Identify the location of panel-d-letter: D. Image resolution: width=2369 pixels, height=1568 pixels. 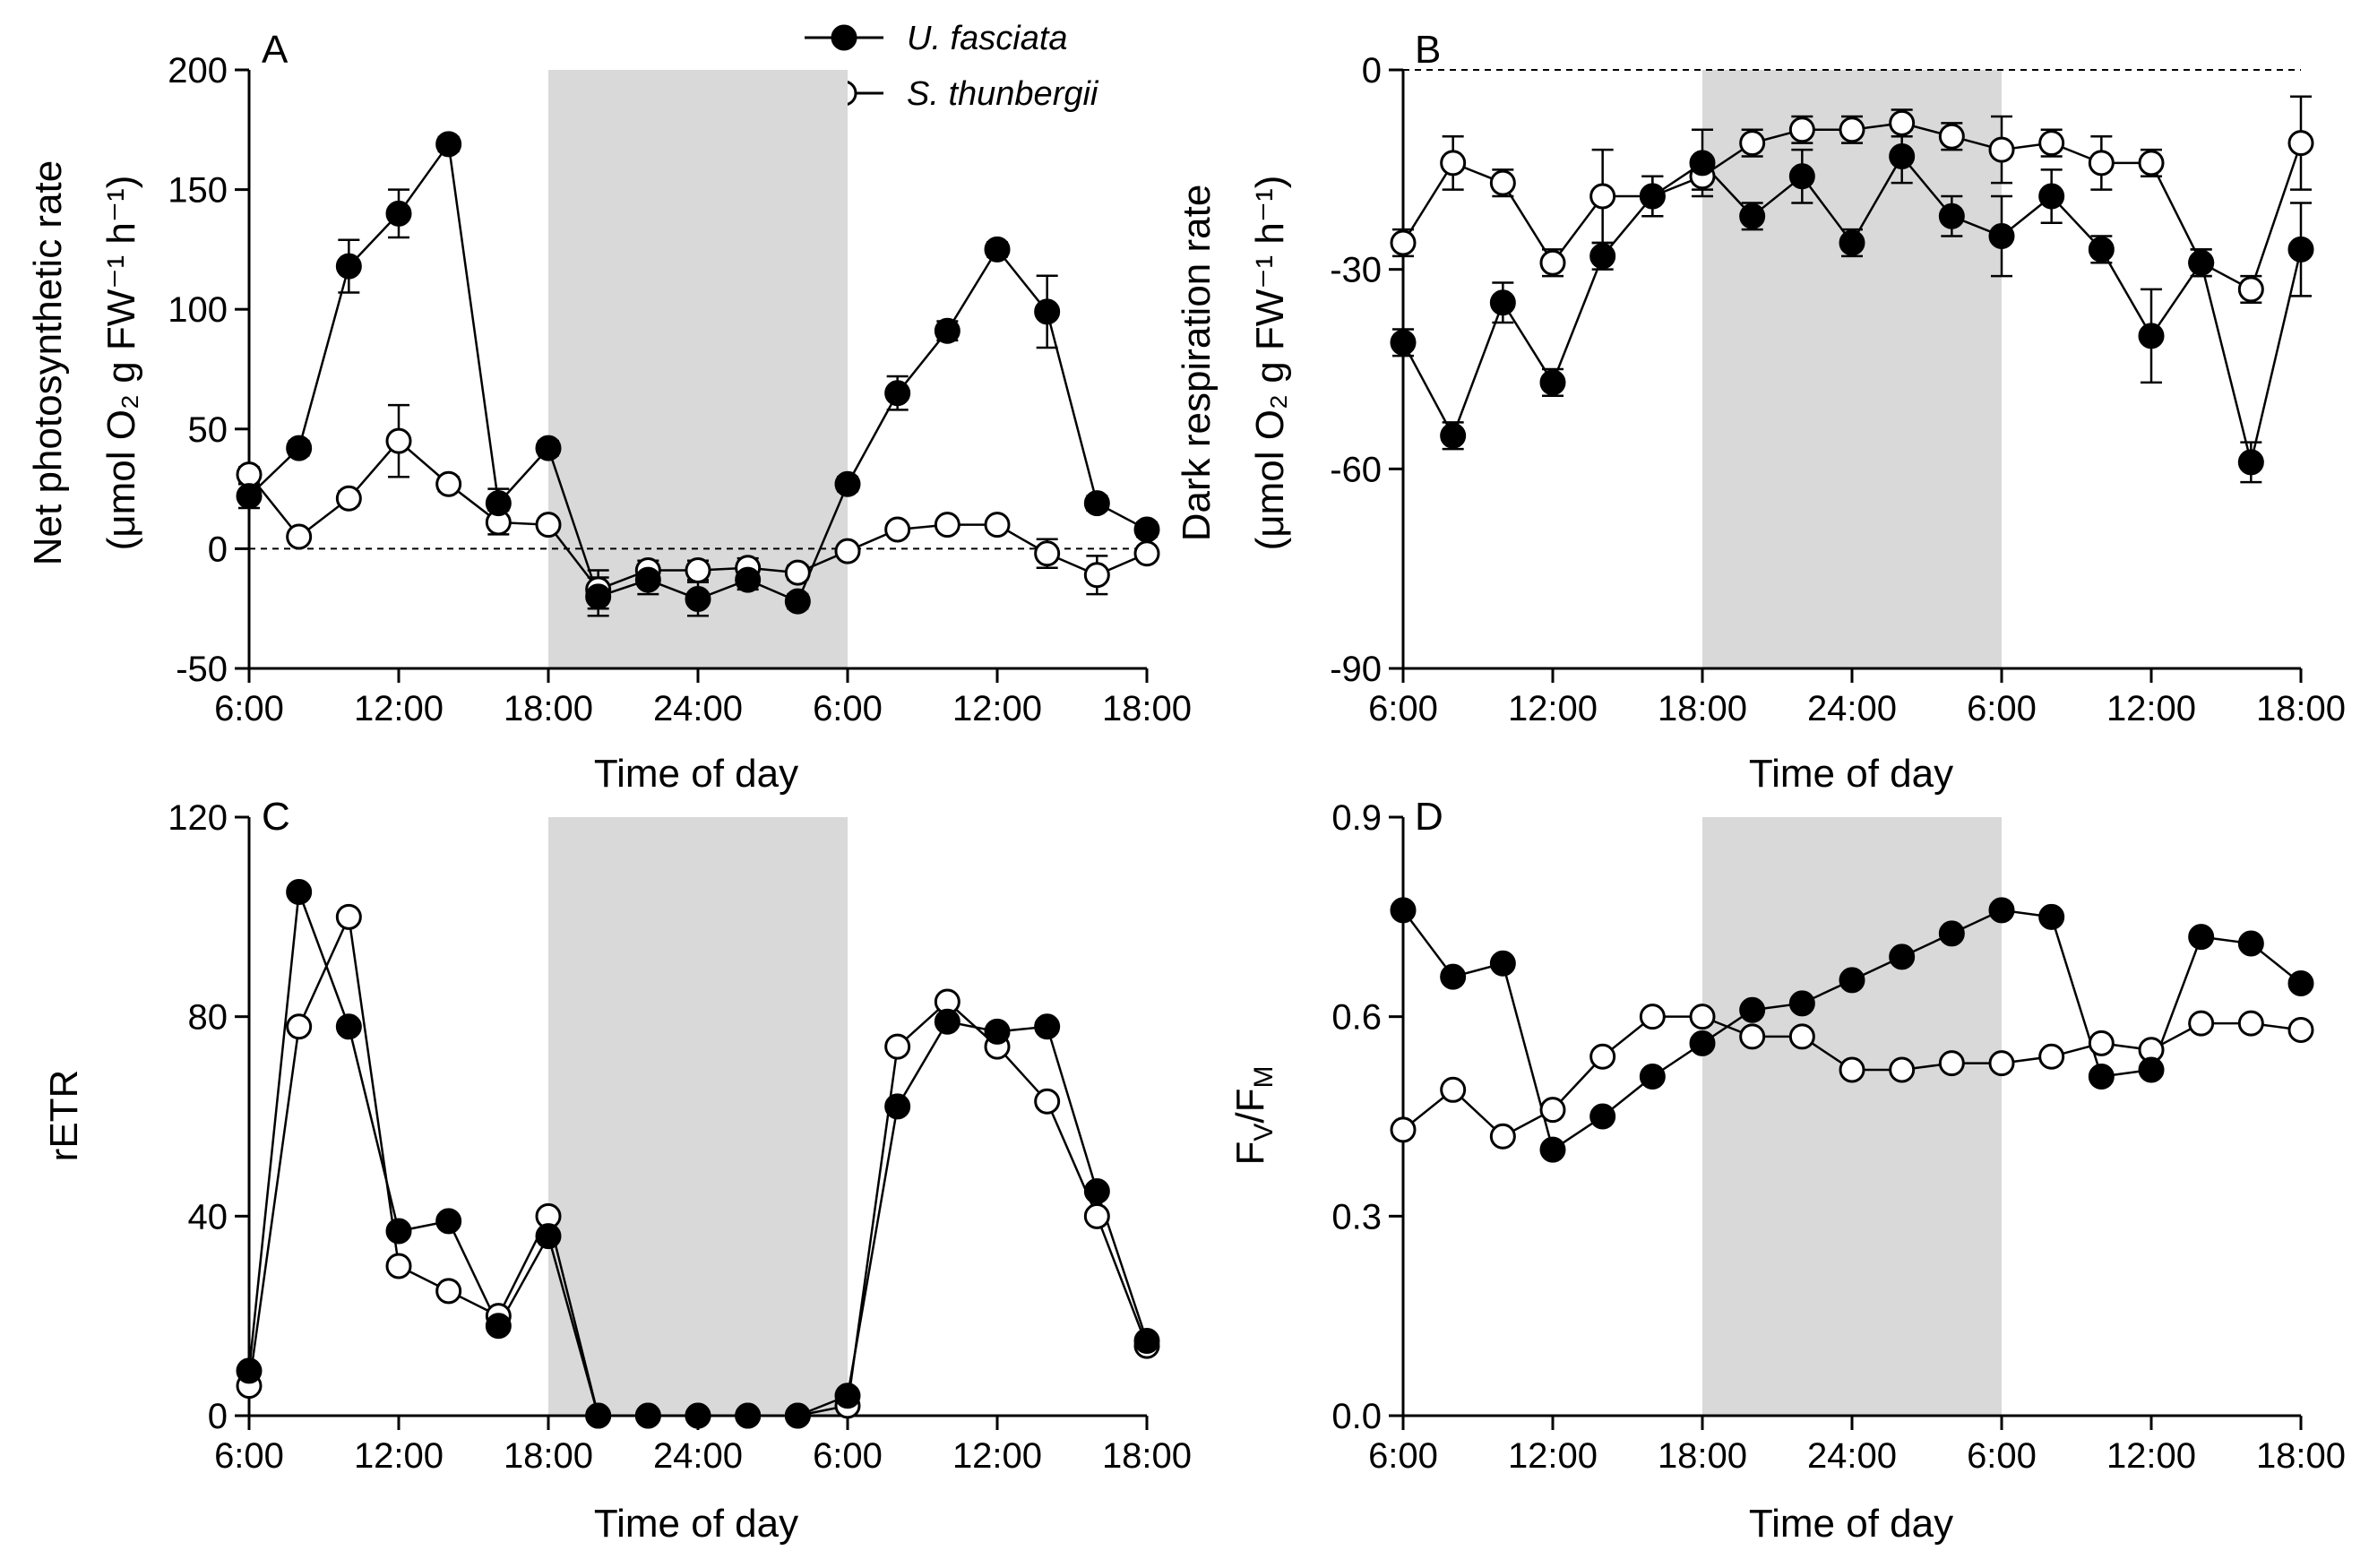
(1429, 817).